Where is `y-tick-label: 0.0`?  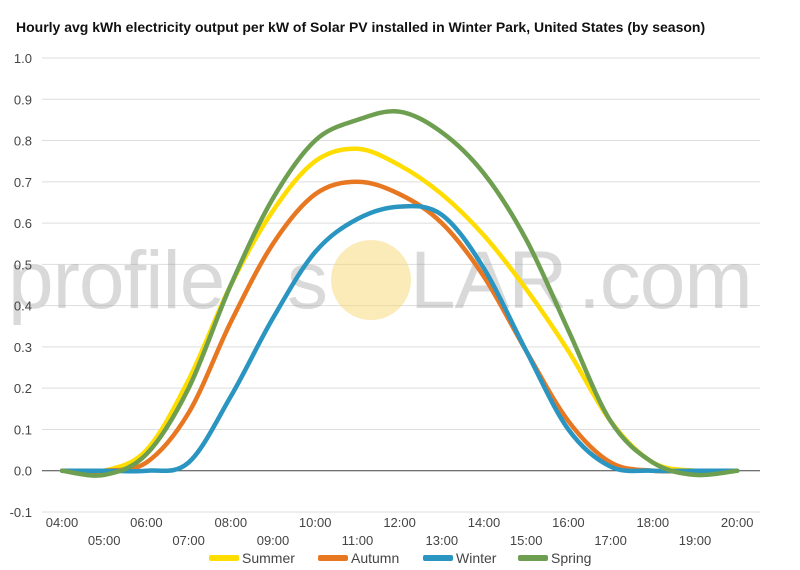 y-tick-label: 0.0 is located at coordinates (23, 471).